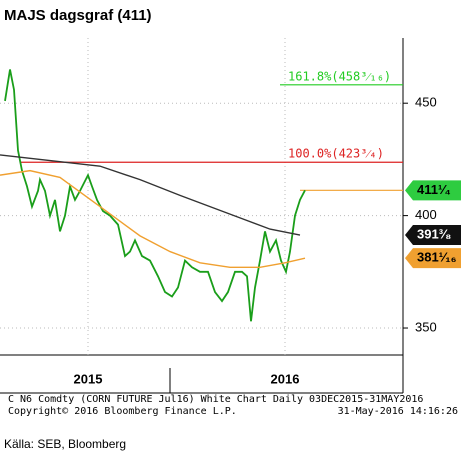 The image size is (469, 456). What do you see at coordinates (398, 411) in the screenshot?
I see `footer: 31-May-2016 14:16:26` at bounding box center [398, 411].